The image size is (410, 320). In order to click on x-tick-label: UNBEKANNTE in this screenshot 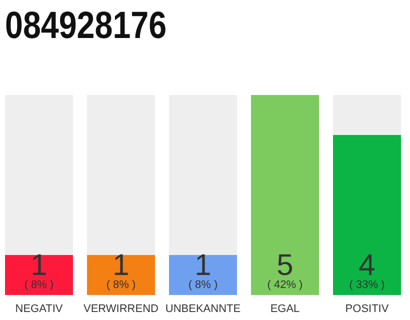, I will do `click(203, 309)`.